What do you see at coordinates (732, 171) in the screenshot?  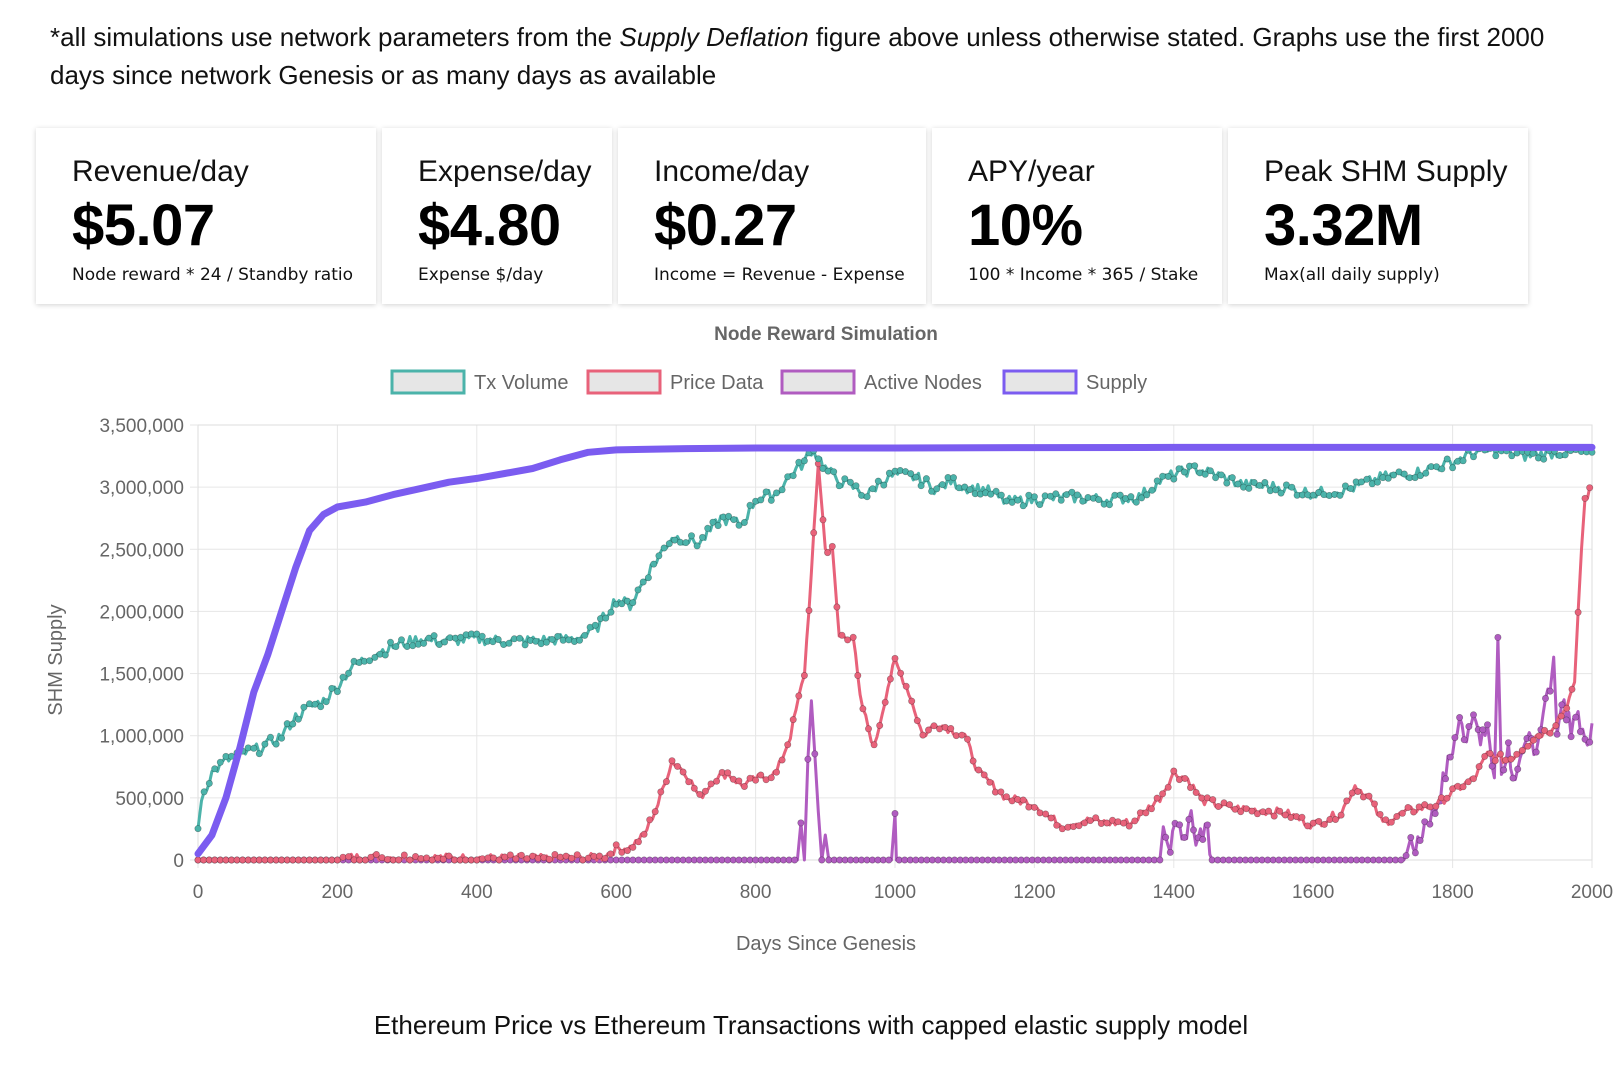 I see `card-label: Income/day` at bounding box center [732, 171].